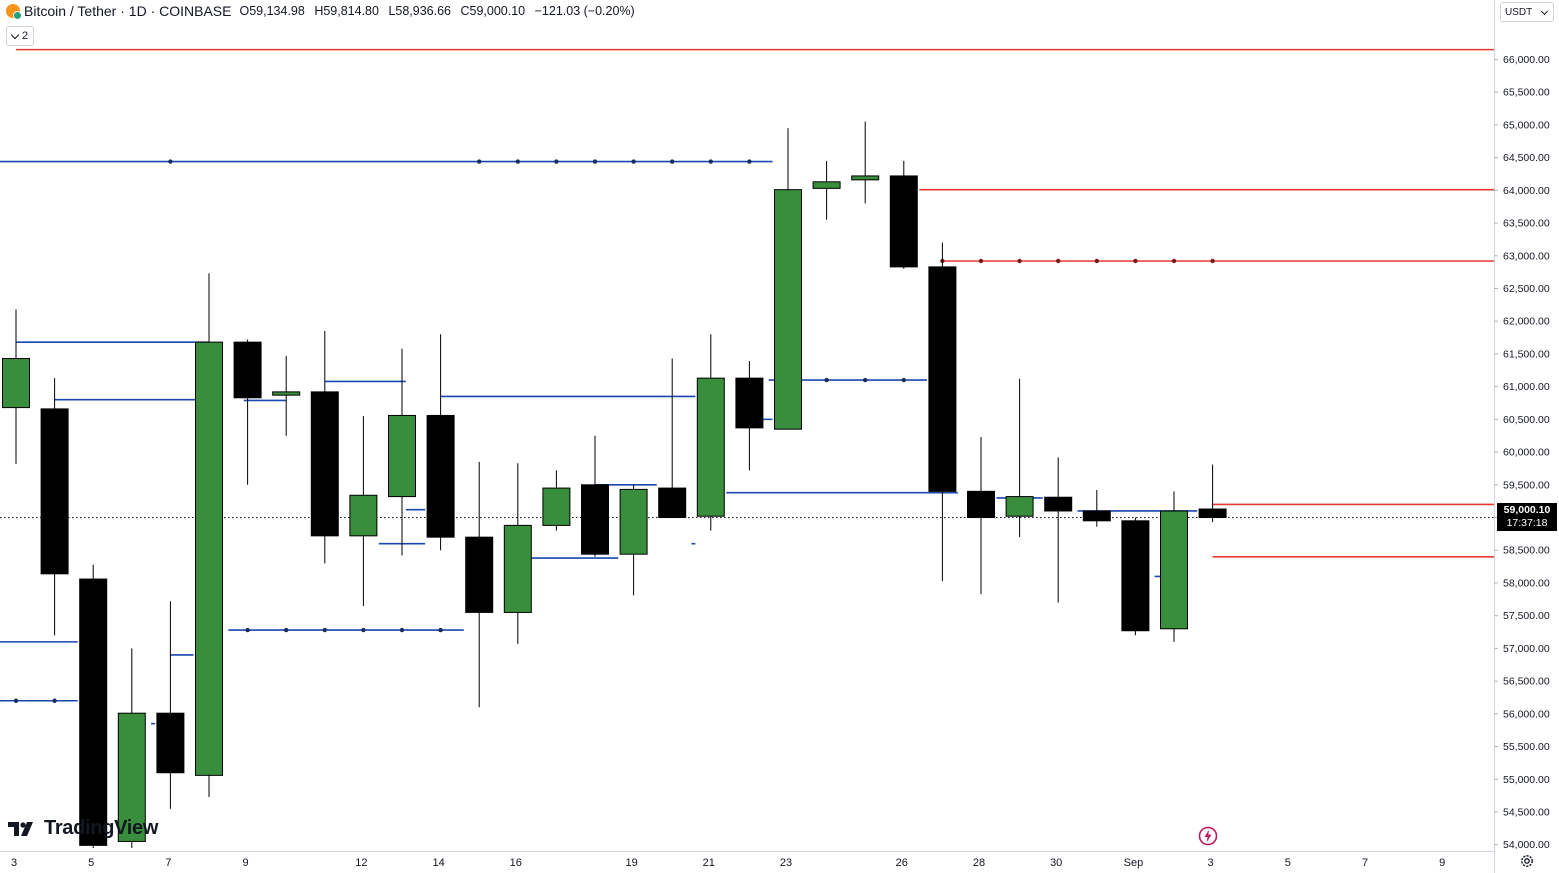  I want to click on open-value: O59,134.98, so click(272, 11).